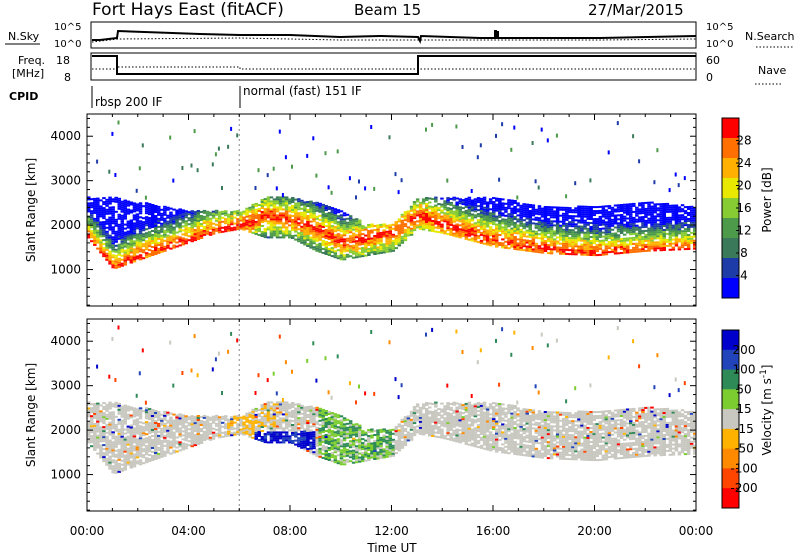 The width and height of the screenshot is (800, 554). I want to click on cpid-mode-1: rbsp 200 IF, so click(128, 102).